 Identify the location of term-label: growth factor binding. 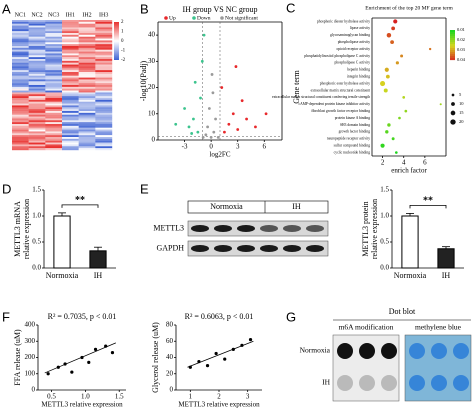
(355, 132).